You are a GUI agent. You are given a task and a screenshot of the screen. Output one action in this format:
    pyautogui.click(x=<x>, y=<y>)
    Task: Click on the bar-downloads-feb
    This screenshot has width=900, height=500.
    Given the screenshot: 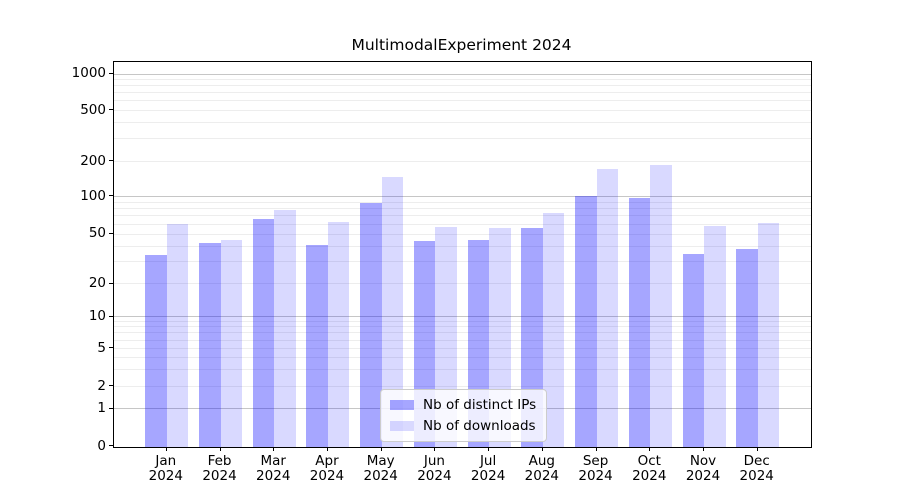 What is the action you would take?
    pyautogui.click(x=231, y=343)
    